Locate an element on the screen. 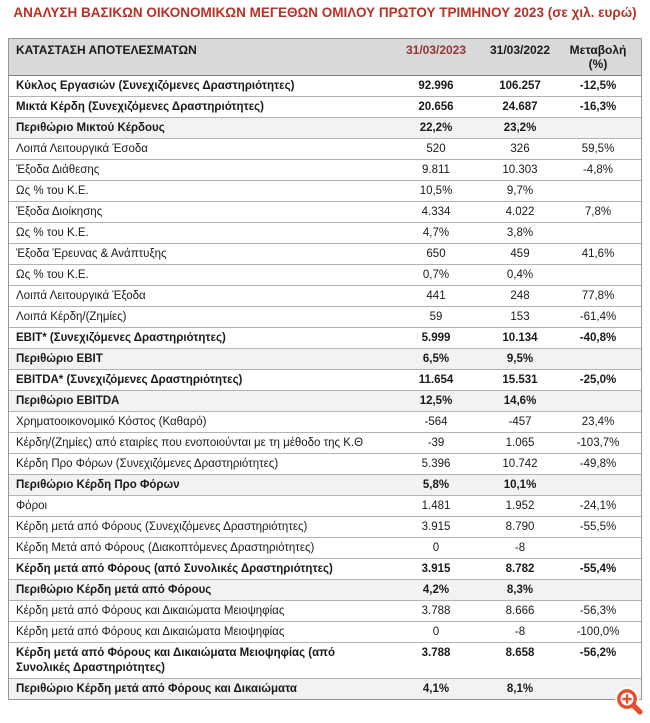 The image size is (650, 723). row-value-2022: 459 is located at coordinates (520, 254).